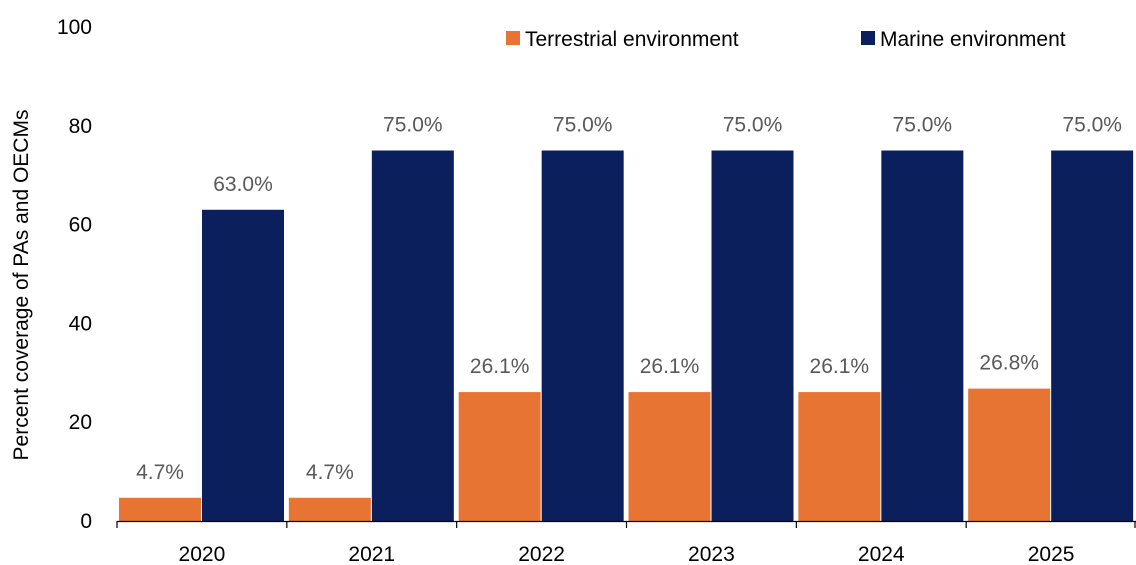 The height and width of the screenshot is (565, 1136). I want to click on y-tick-label: 60, so click(80, 225).